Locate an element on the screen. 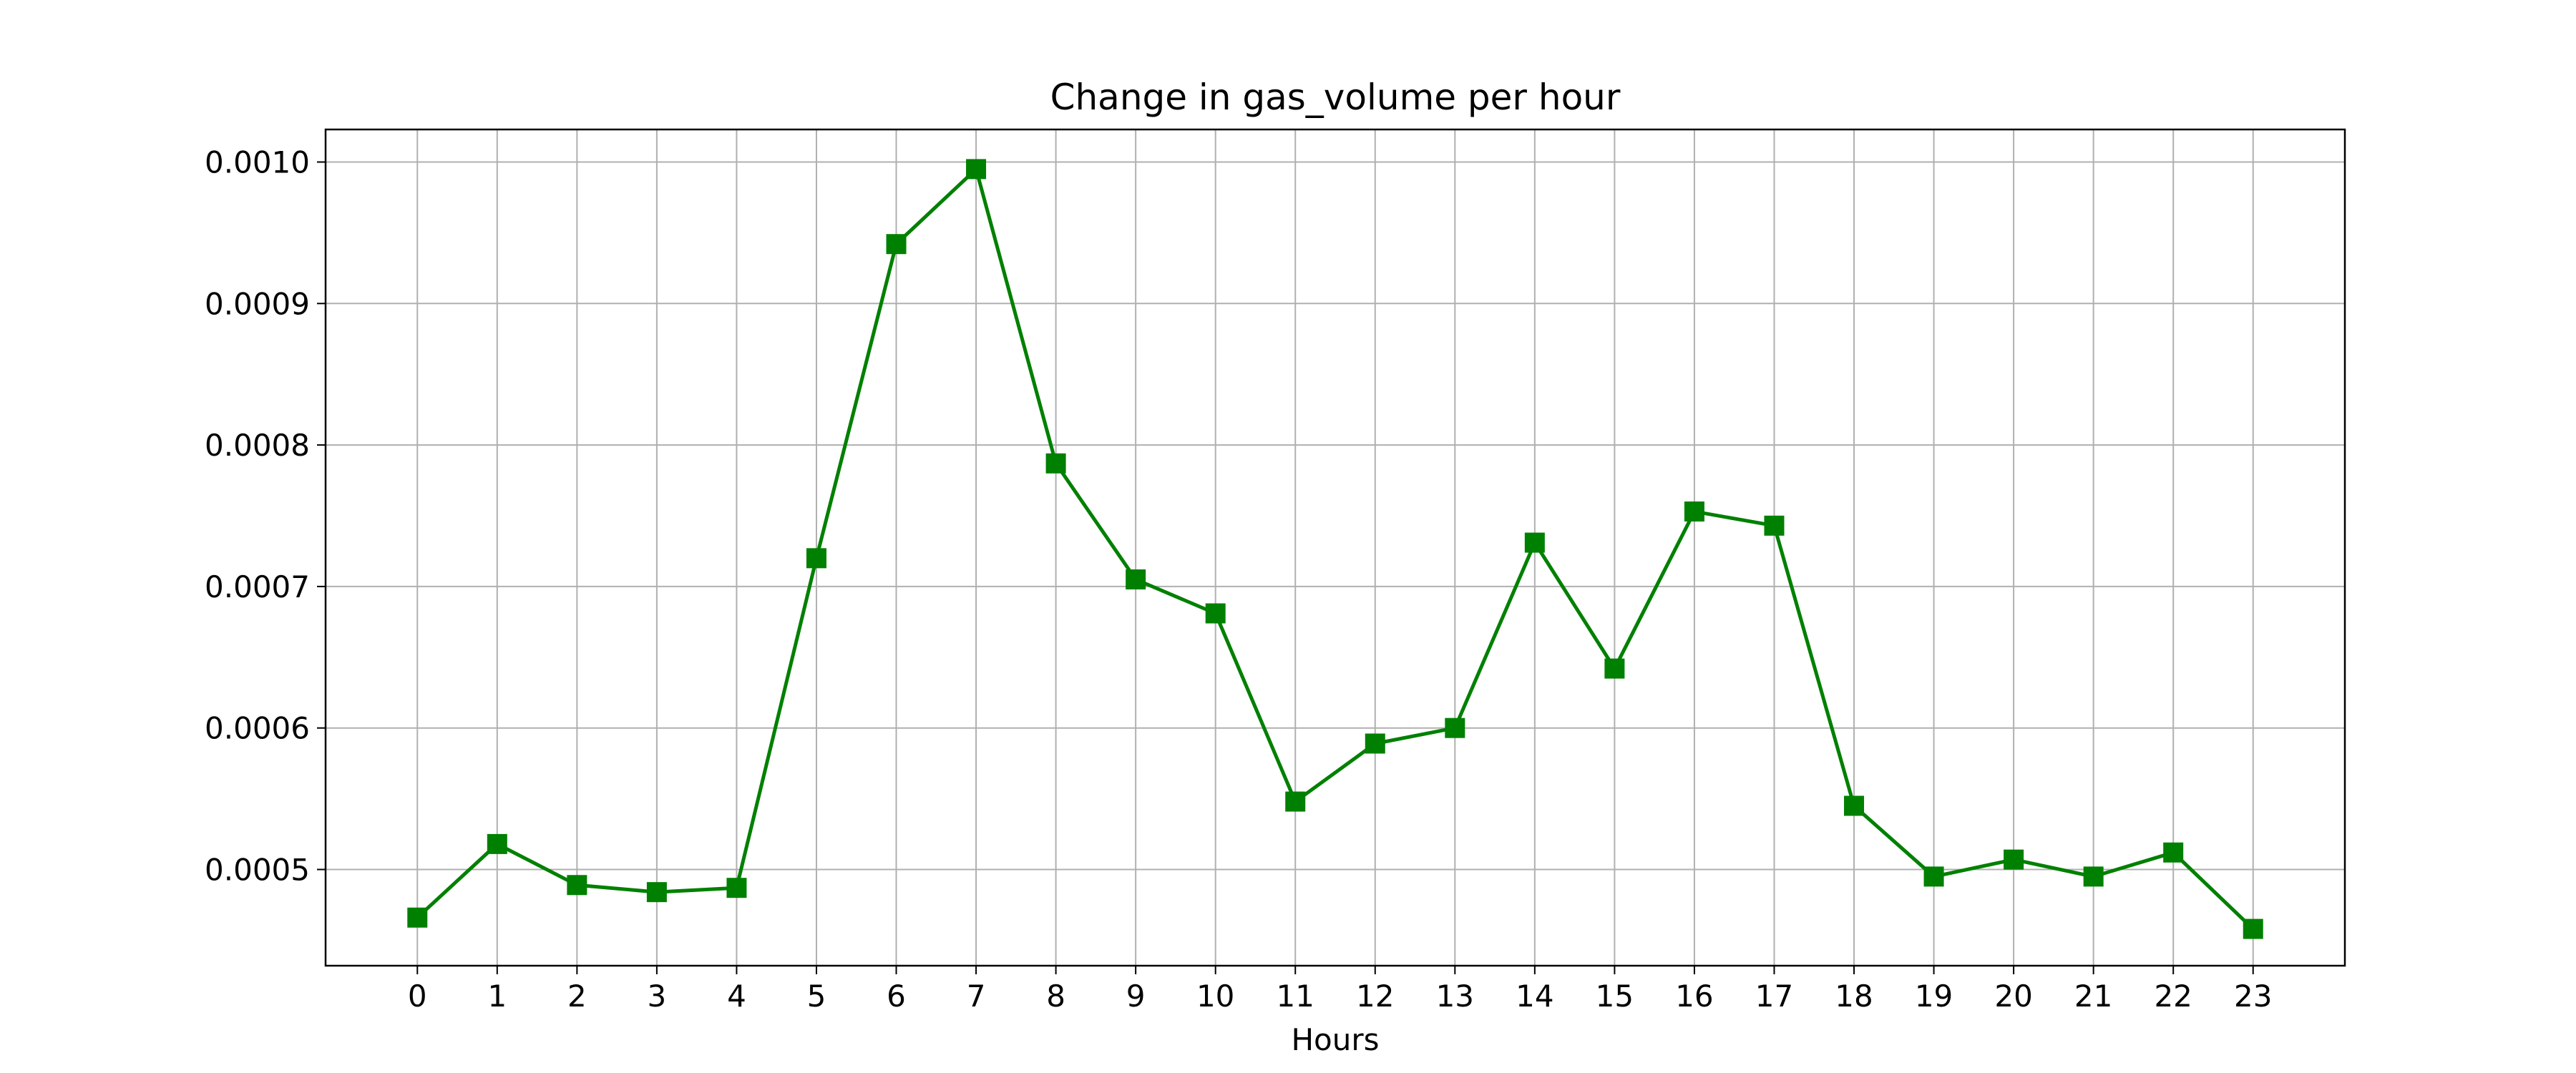 This screenshot has width=2576, height=1073. x-tick-label: 13 is located at coordinates (1455, 996).